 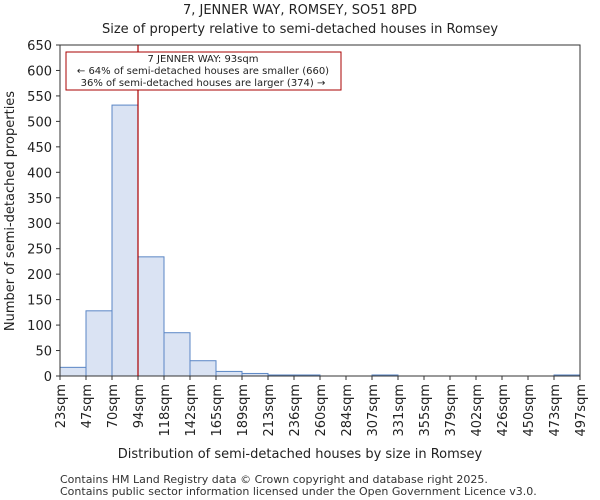 I want to click on chart-title: 7, JENNER WAY, ROMSEY, SO51 8PD, so click(x=300, y=10).